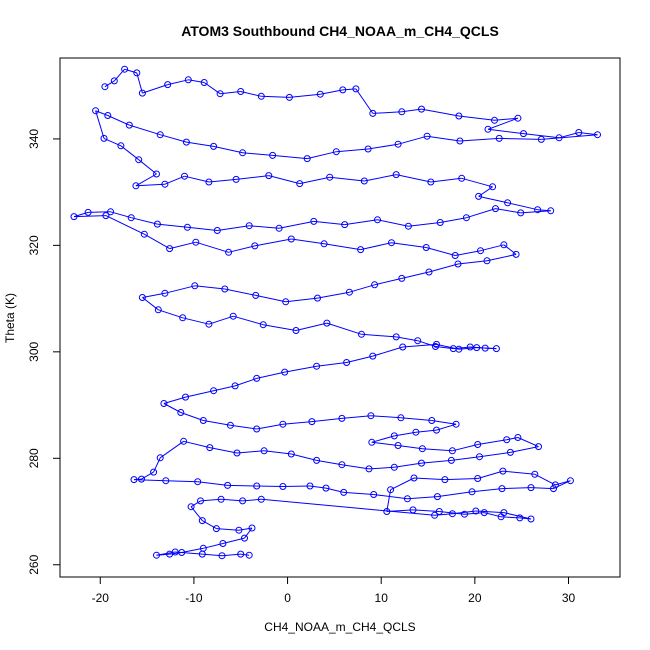 The image size is (650, 650). What do you see at coordinates (339, 627) in the screenshot?
I see `x-axis-label: CH4_NOAA_m_CH4_QCLS` at bounding box center [339, 627].